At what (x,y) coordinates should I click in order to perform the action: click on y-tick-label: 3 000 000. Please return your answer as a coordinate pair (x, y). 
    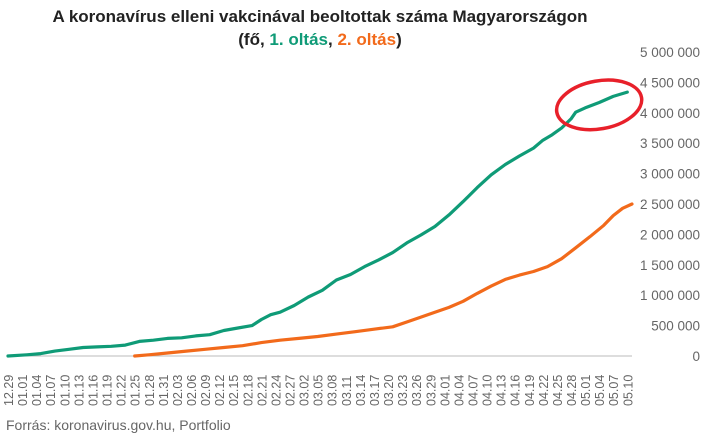
    Looking at the image, I should click on (670, 174).